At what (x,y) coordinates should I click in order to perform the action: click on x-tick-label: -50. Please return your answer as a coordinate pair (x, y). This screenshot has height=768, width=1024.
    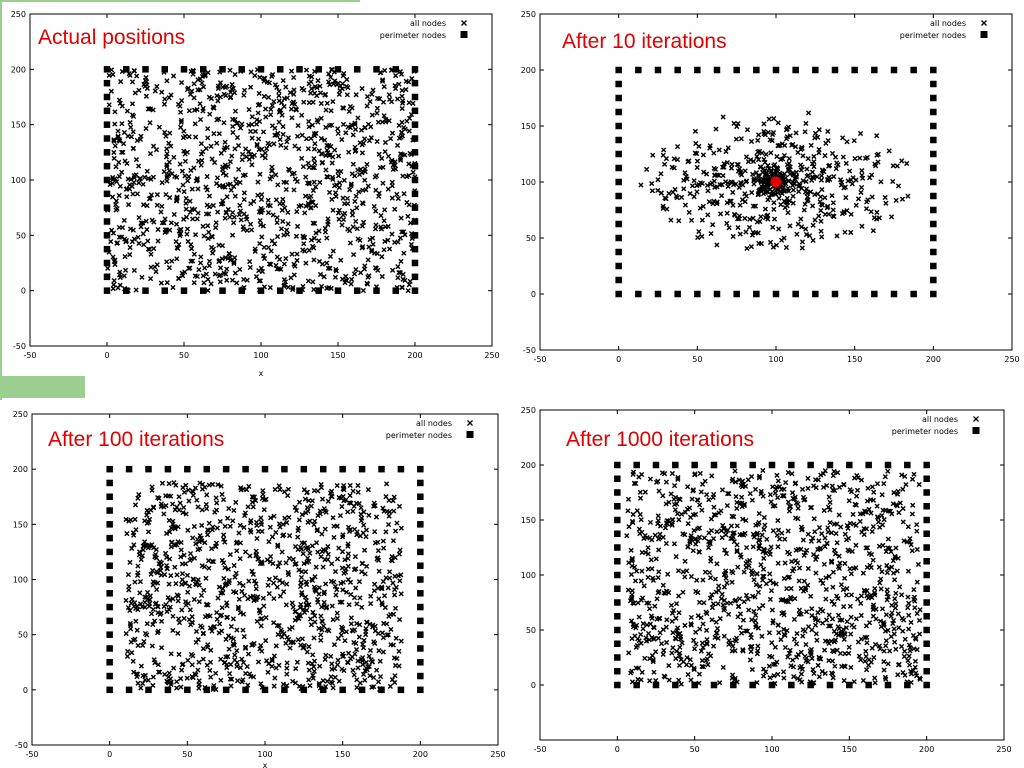
    Looking at the image, I should click on (29, 355).